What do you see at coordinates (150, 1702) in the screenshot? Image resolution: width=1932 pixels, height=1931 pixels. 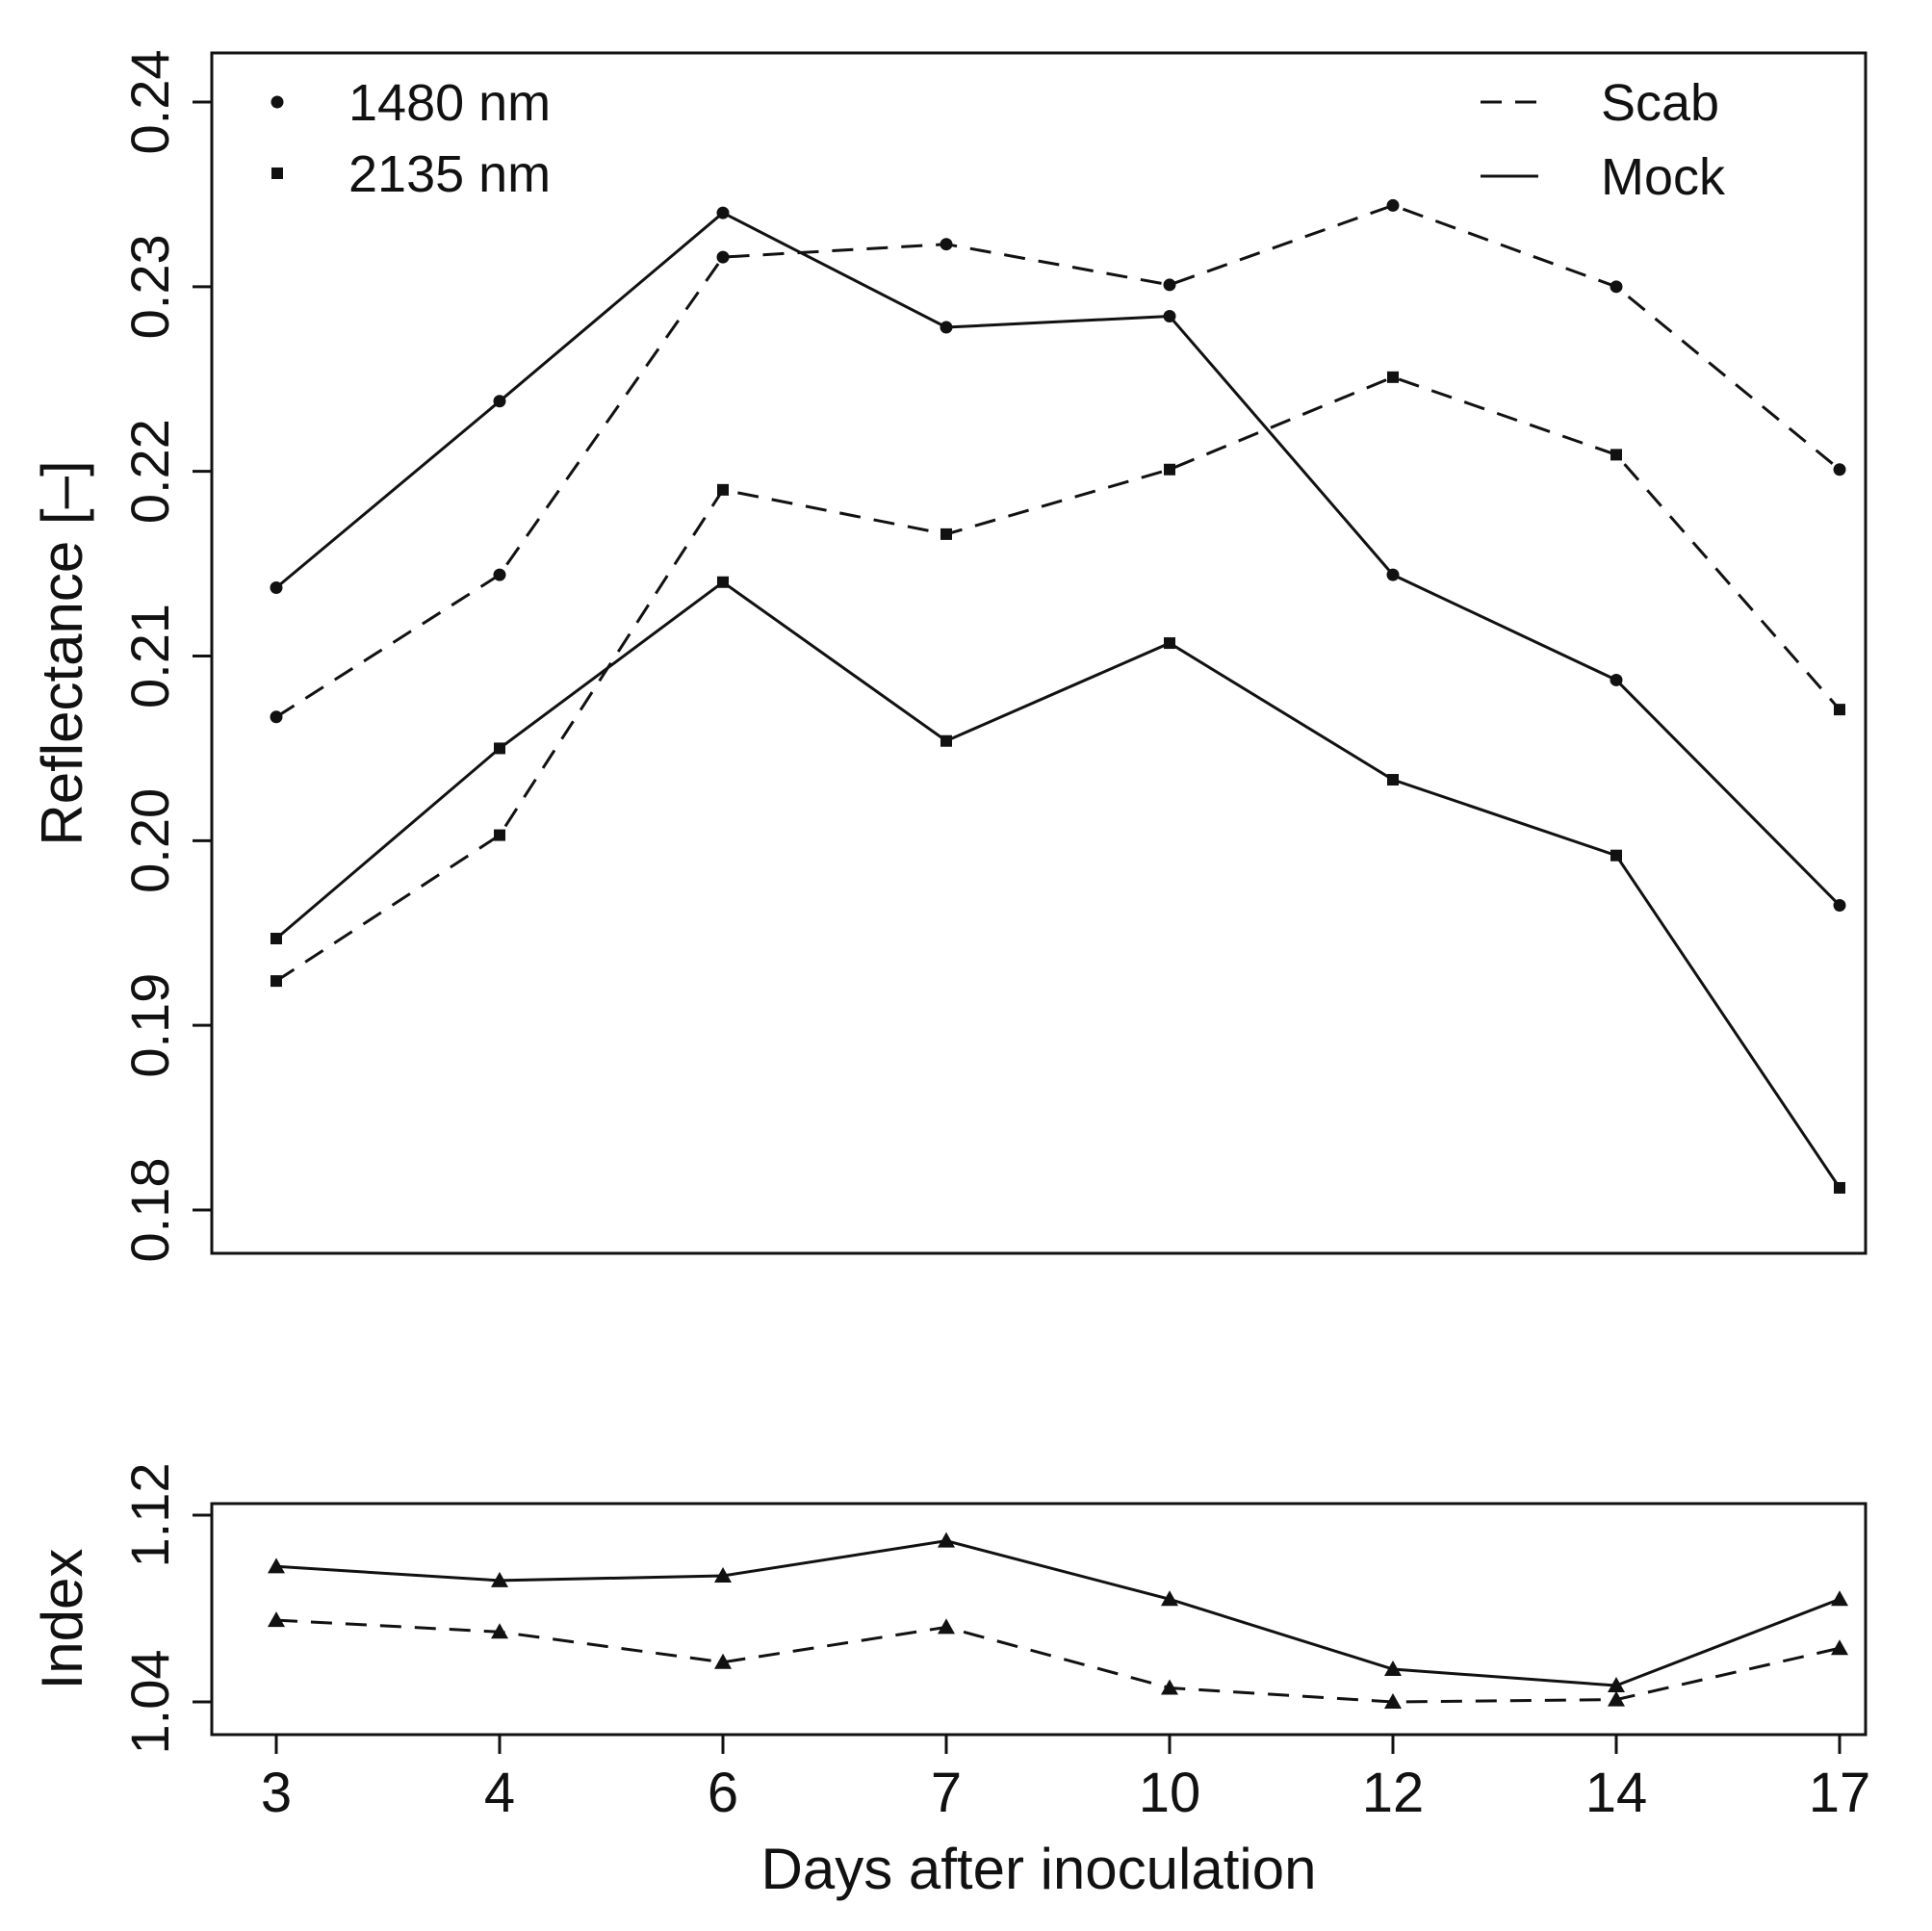 I see `bottom-y-tick-label: 1.04` at bounding box center [150, 1702].